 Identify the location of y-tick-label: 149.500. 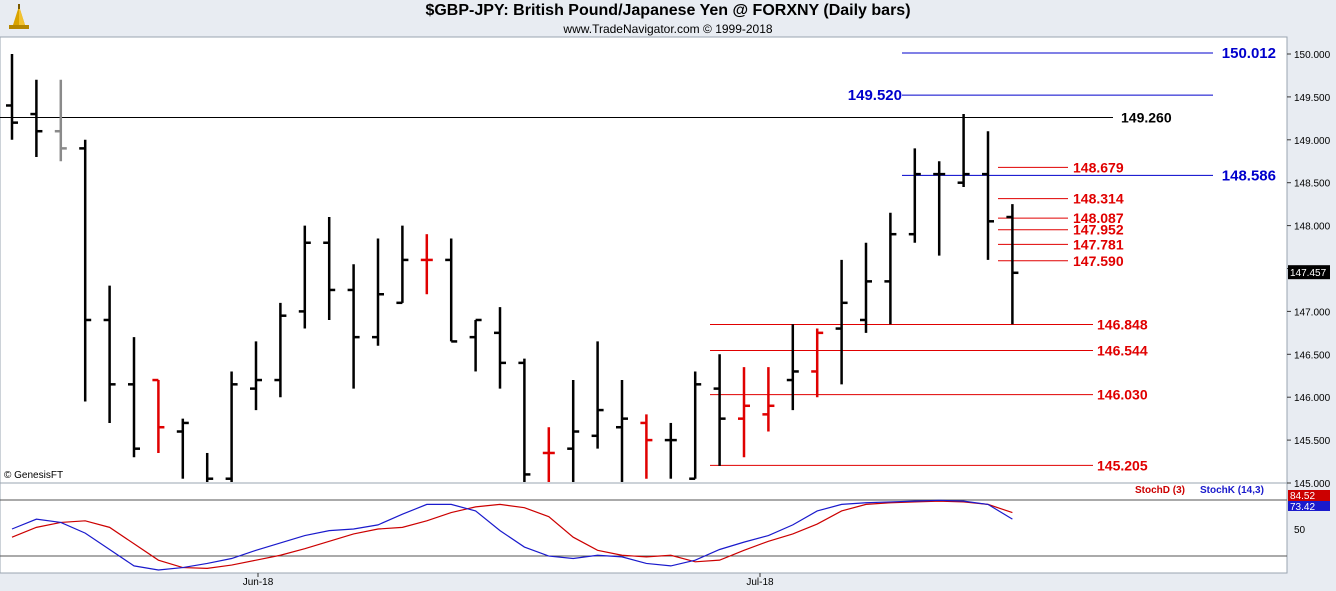
(1312, 98).